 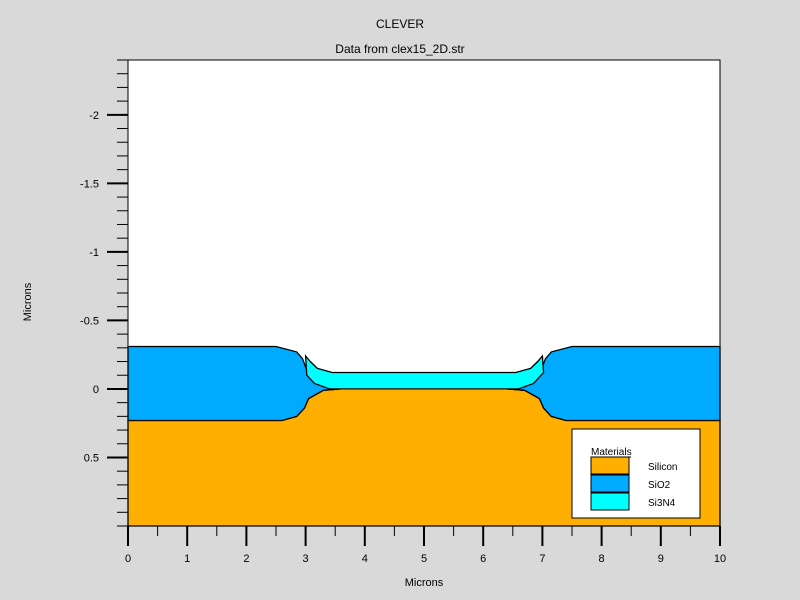 What do you see at coordinates (246, 559) in the screenshot?
I see `x-tick-label: 2` at bounding box center [246, 559].